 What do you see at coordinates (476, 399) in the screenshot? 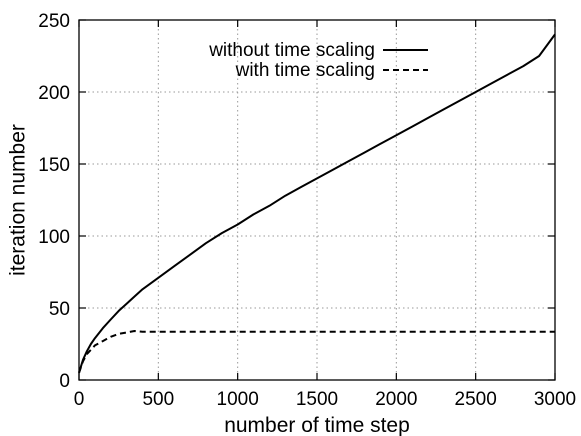
I see `x-tick-label: 2500` at bounding box center [476, 399].